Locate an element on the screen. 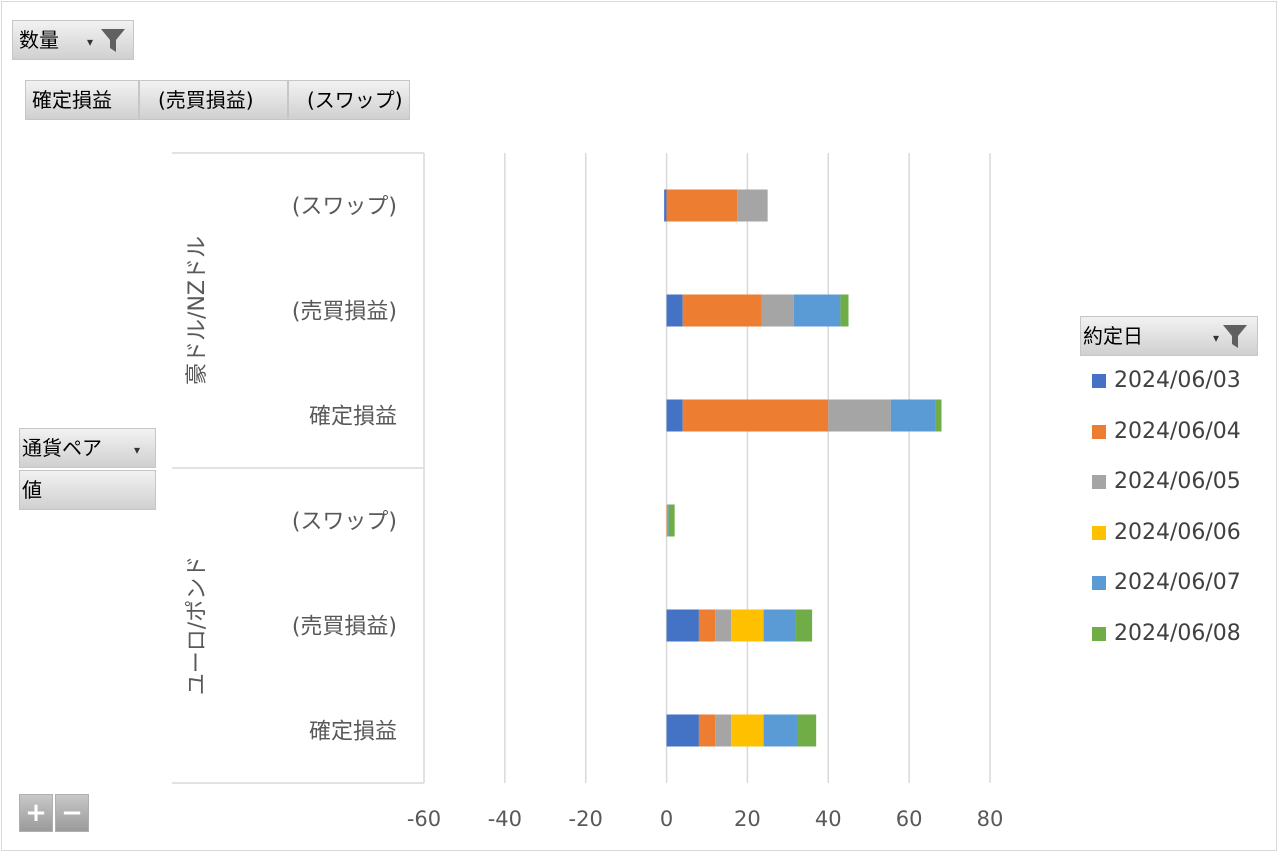 This screenshot has width=1280, height=854. legend-field-button: 約定日 ▾ is located at coordinates (1169, 336).